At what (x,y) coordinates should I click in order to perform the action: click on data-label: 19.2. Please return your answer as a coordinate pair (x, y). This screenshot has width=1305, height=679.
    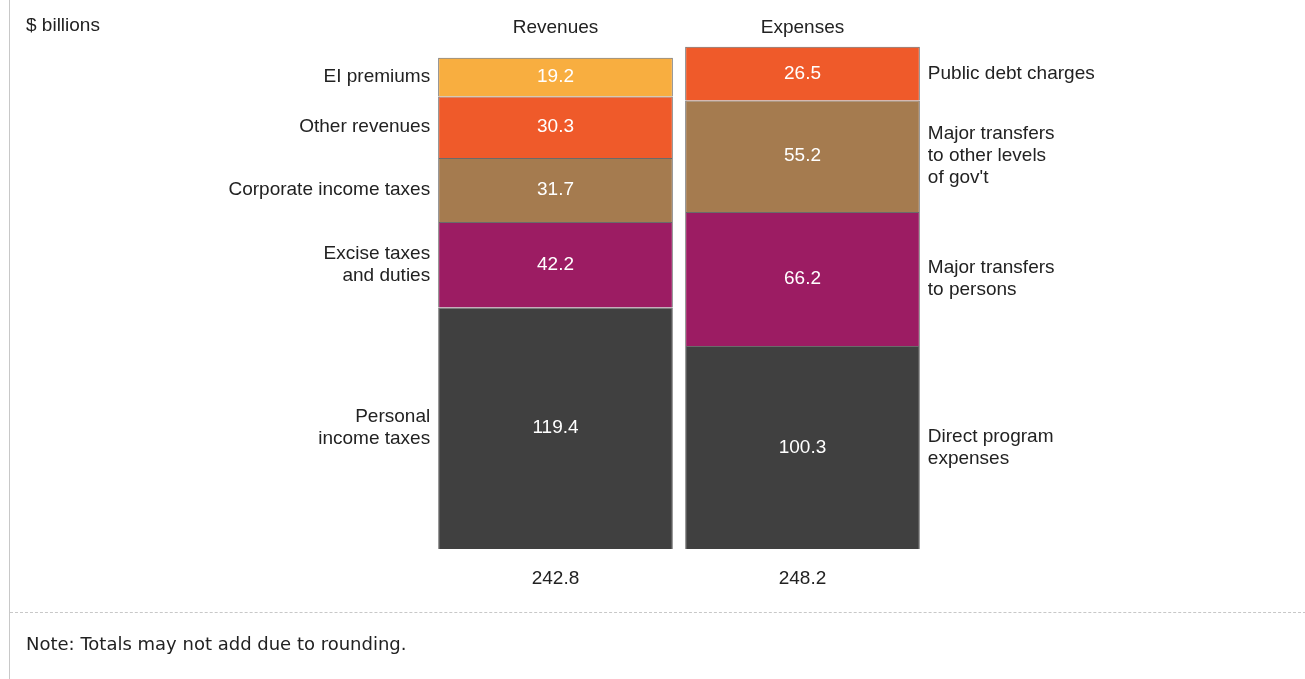
    Looking at the image, I should click on (555, 76).